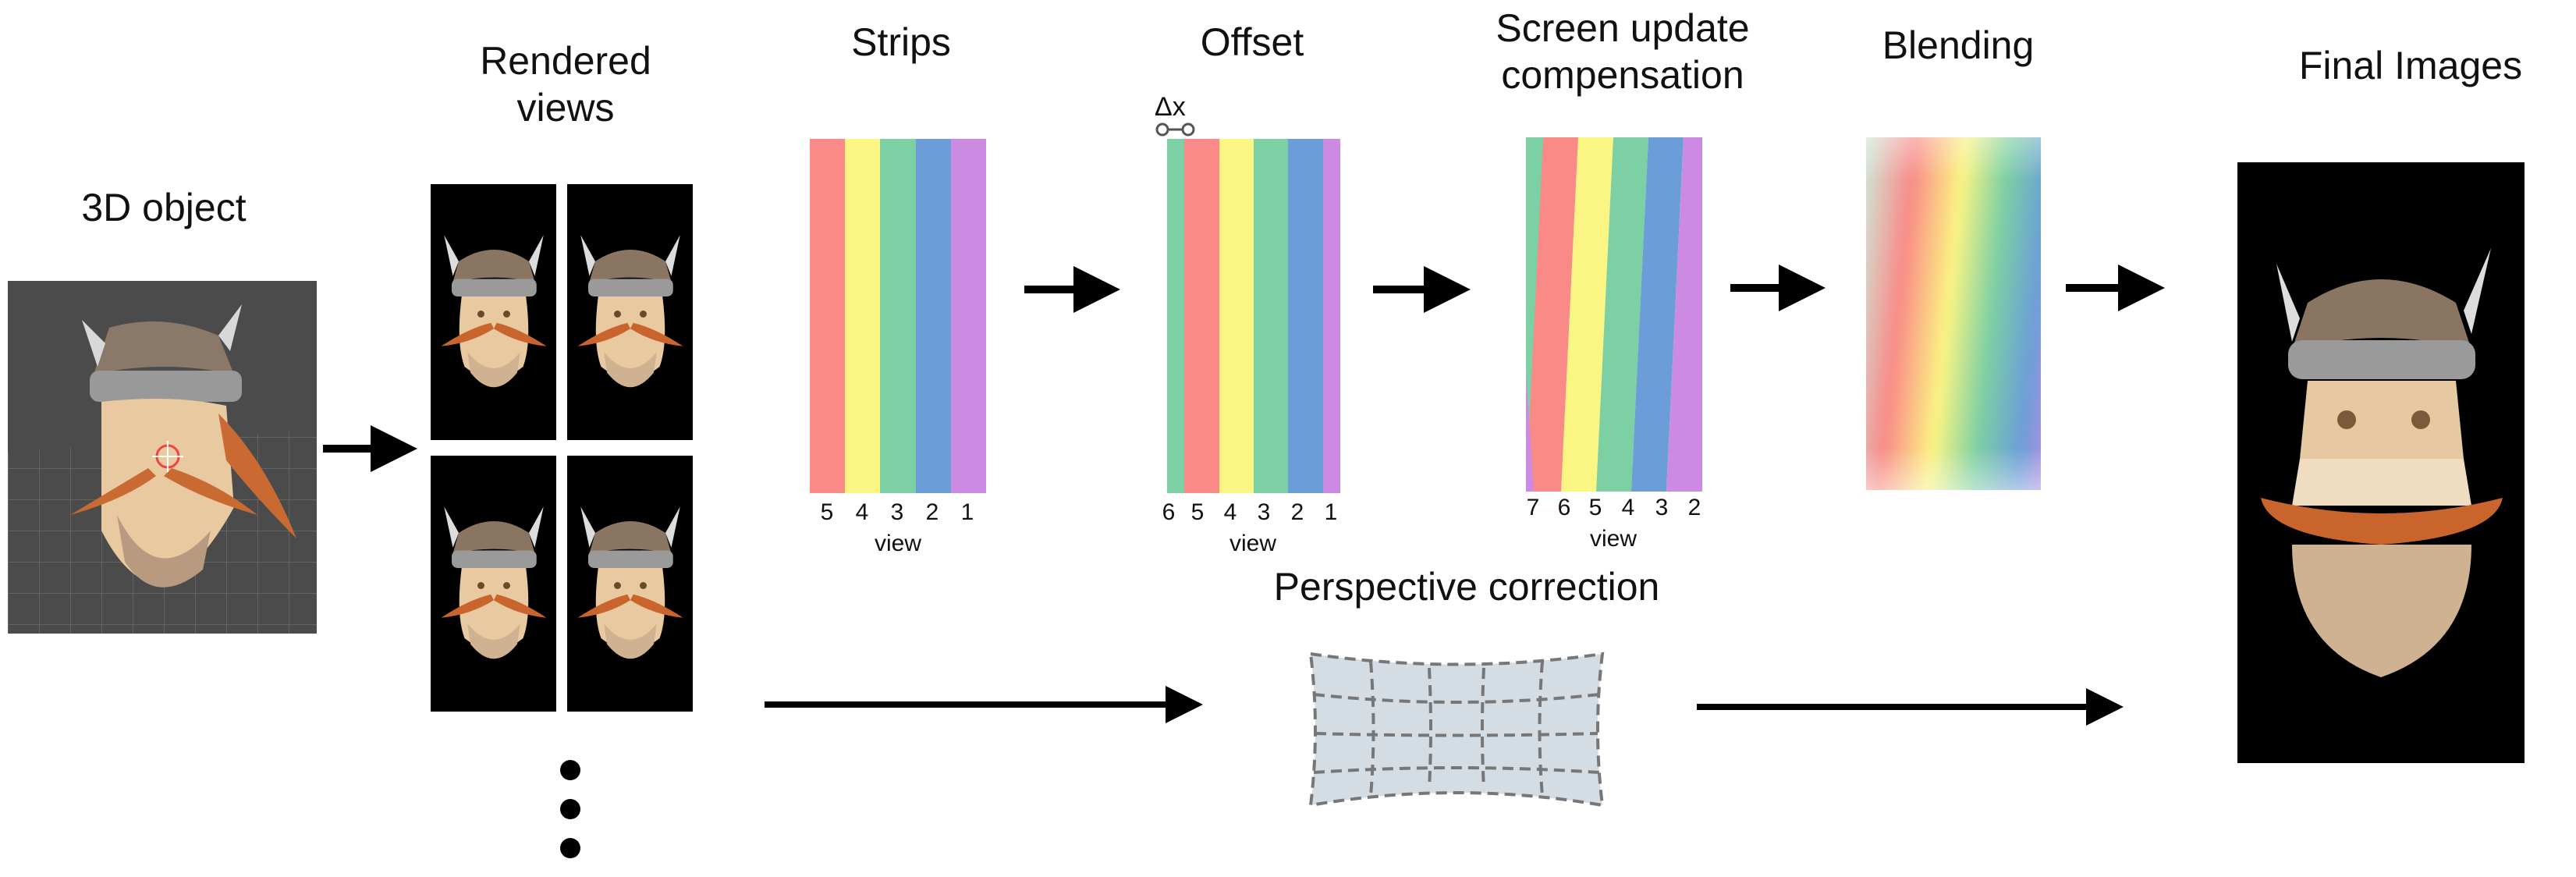 The image size is (2576, 877). I want to click on strips-tick-3: 2, so click(932, 512).